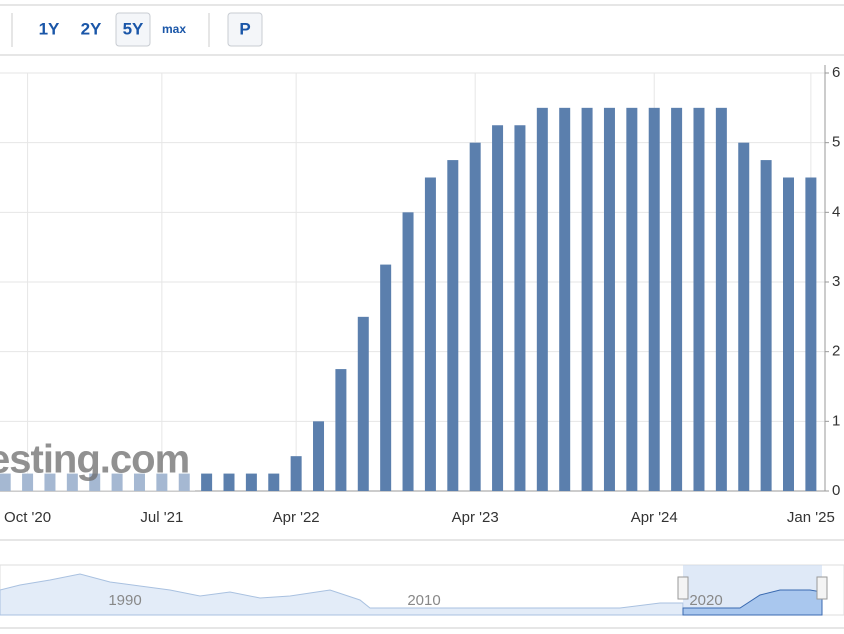 The height and width of the screenshot is (634, 844). I want to click on watermark: esting.com, so click(94, 460).